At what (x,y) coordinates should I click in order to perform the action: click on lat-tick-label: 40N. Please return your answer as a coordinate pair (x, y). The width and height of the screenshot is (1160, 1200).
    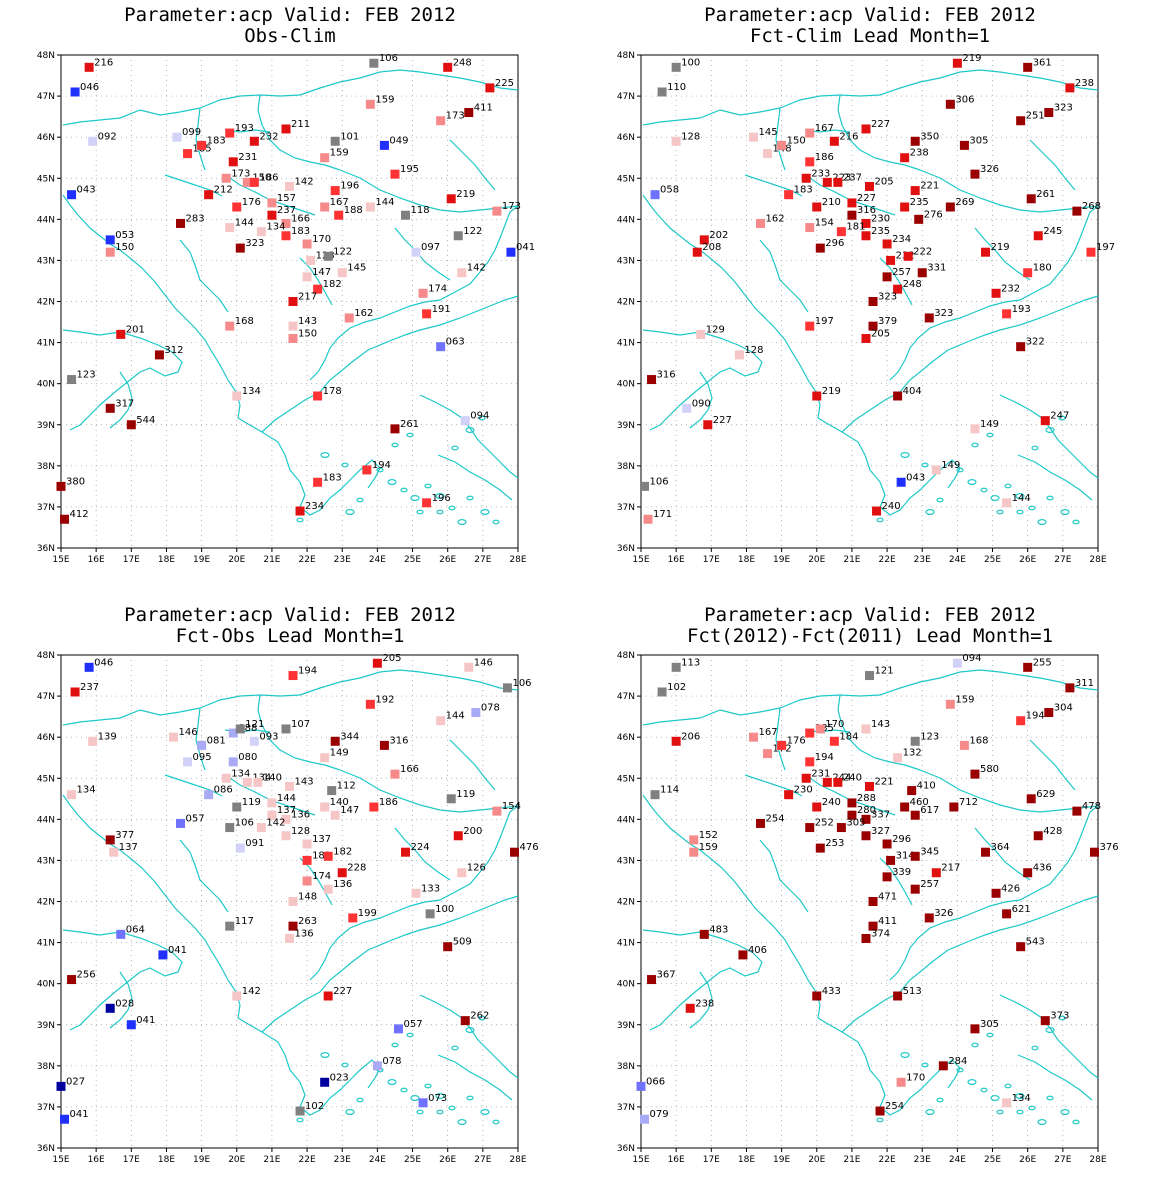
    Looking at the image, I should click on (626, 385).